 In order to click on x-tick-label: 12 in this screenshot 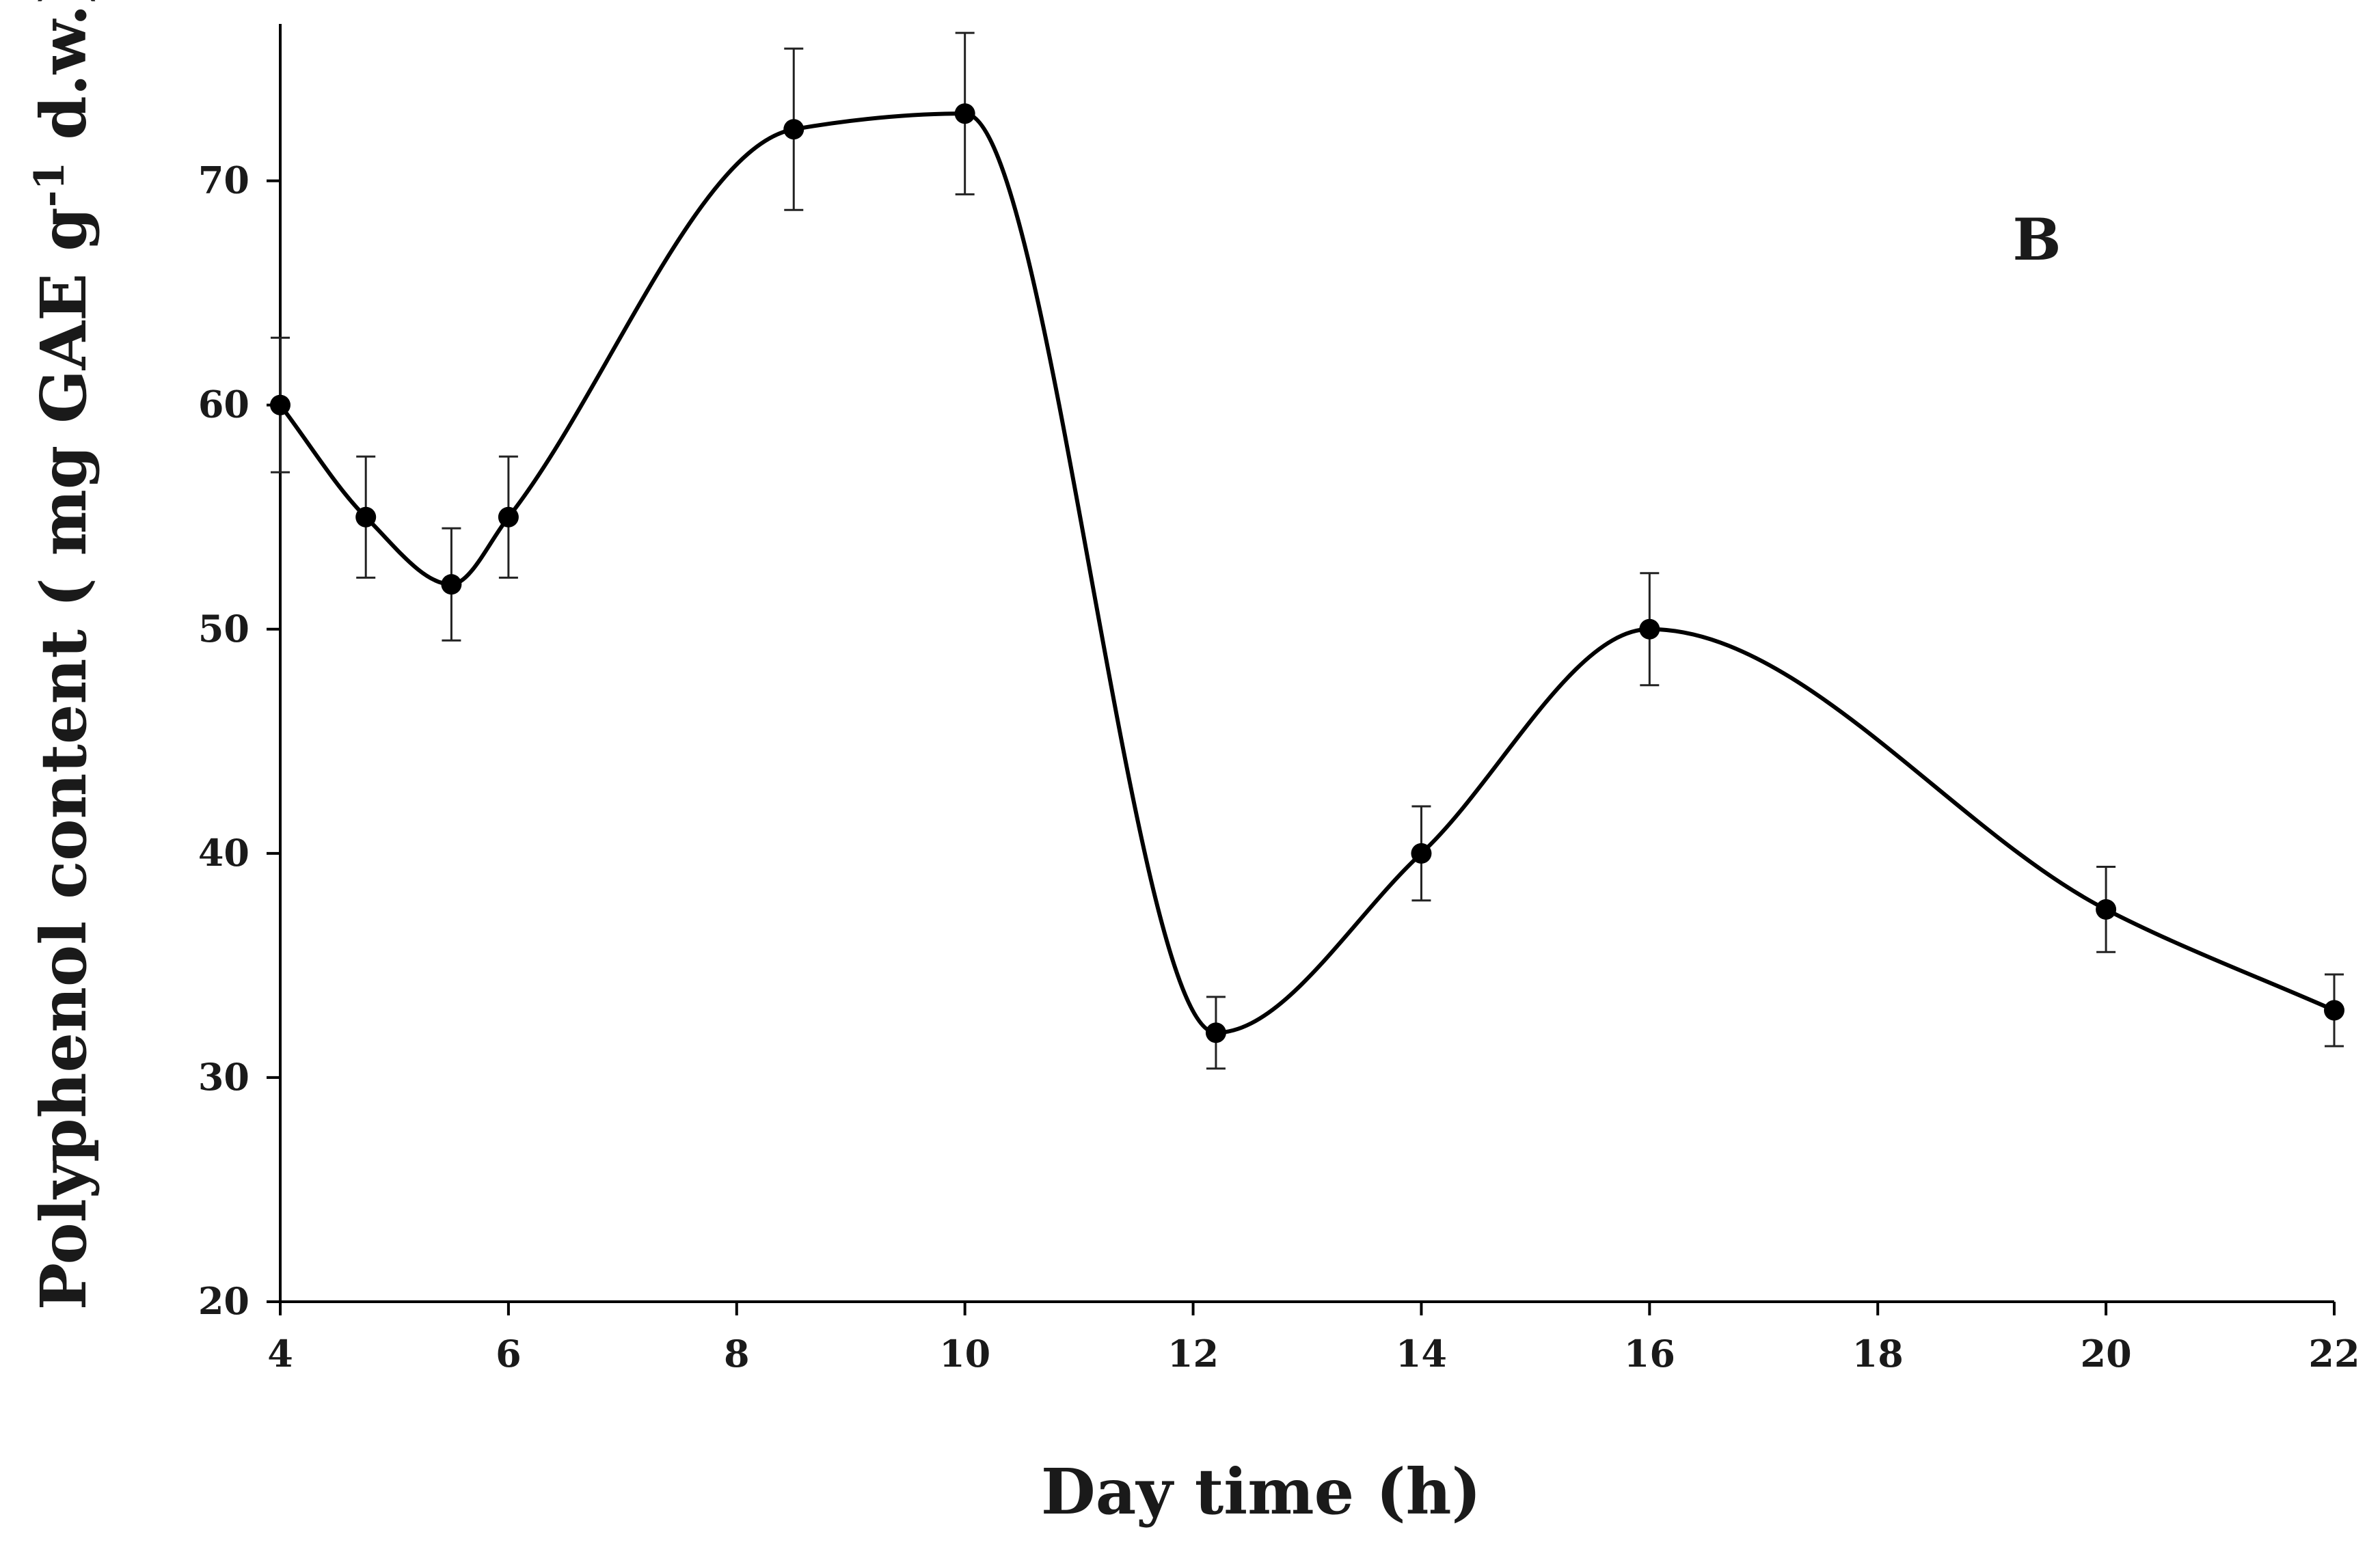, I will do `click(1193, 1354)`.